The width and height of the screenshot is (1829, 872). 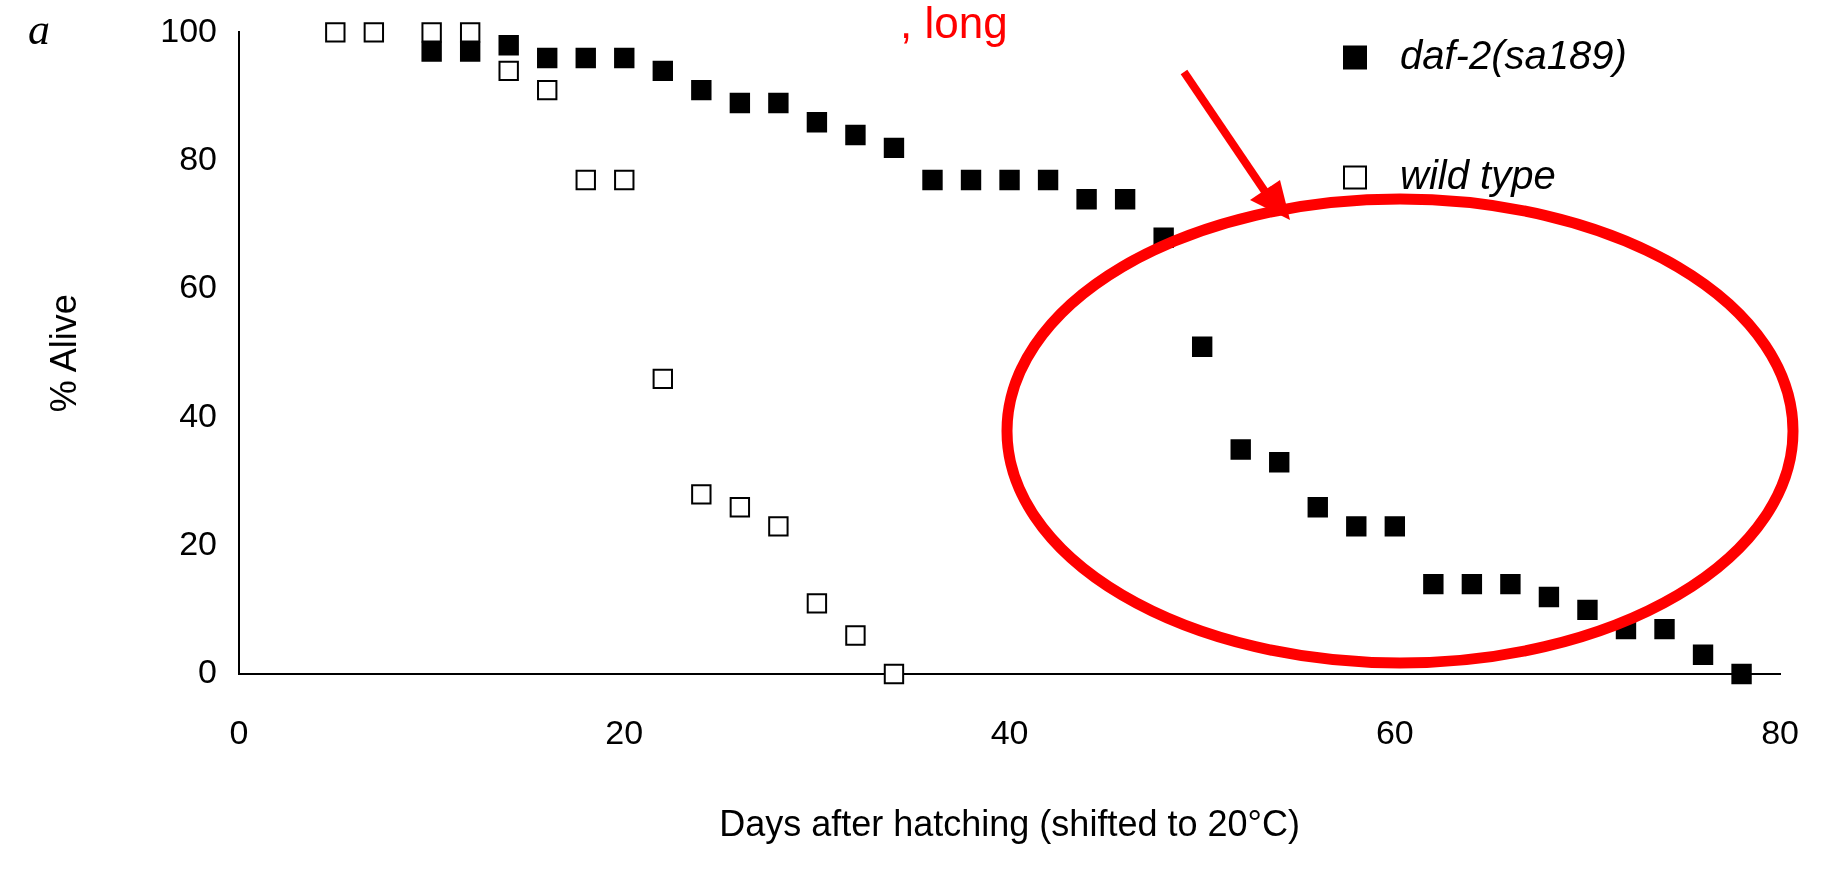 What do you see at coordinates (1394, 731) in the screenshot?
I see `x-tick-label: 60` at bounding box center [1394, 731].